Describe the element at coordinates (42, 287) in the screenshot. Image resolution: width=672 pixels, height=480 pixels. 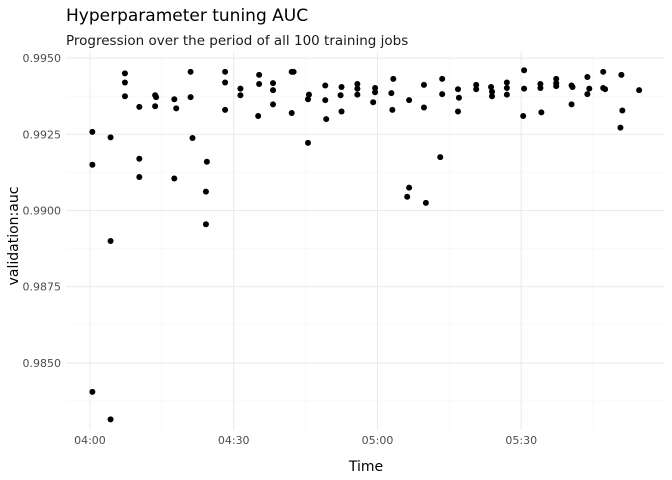
I see `y-tick-label: 0.9875` at that location.